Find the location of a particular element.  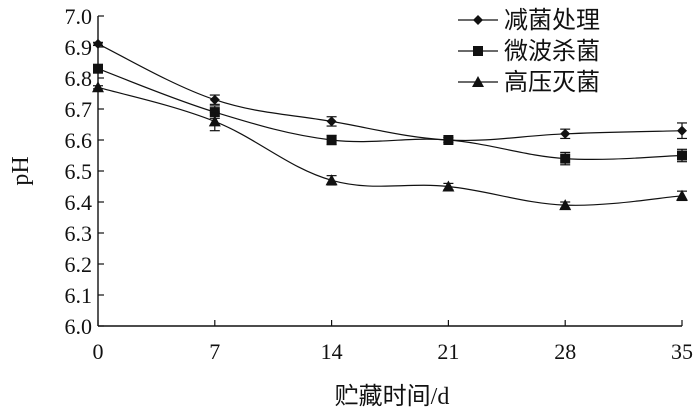

legend-item: 减菌处理 is located at coordinates (529, 20).